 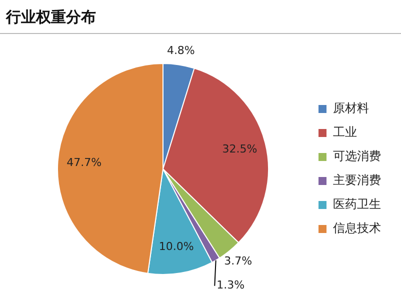 What do you see at coordinates (230, 285) in the screenshot?
I see `data-label: 1.3%` at bounding box center [230, 285].